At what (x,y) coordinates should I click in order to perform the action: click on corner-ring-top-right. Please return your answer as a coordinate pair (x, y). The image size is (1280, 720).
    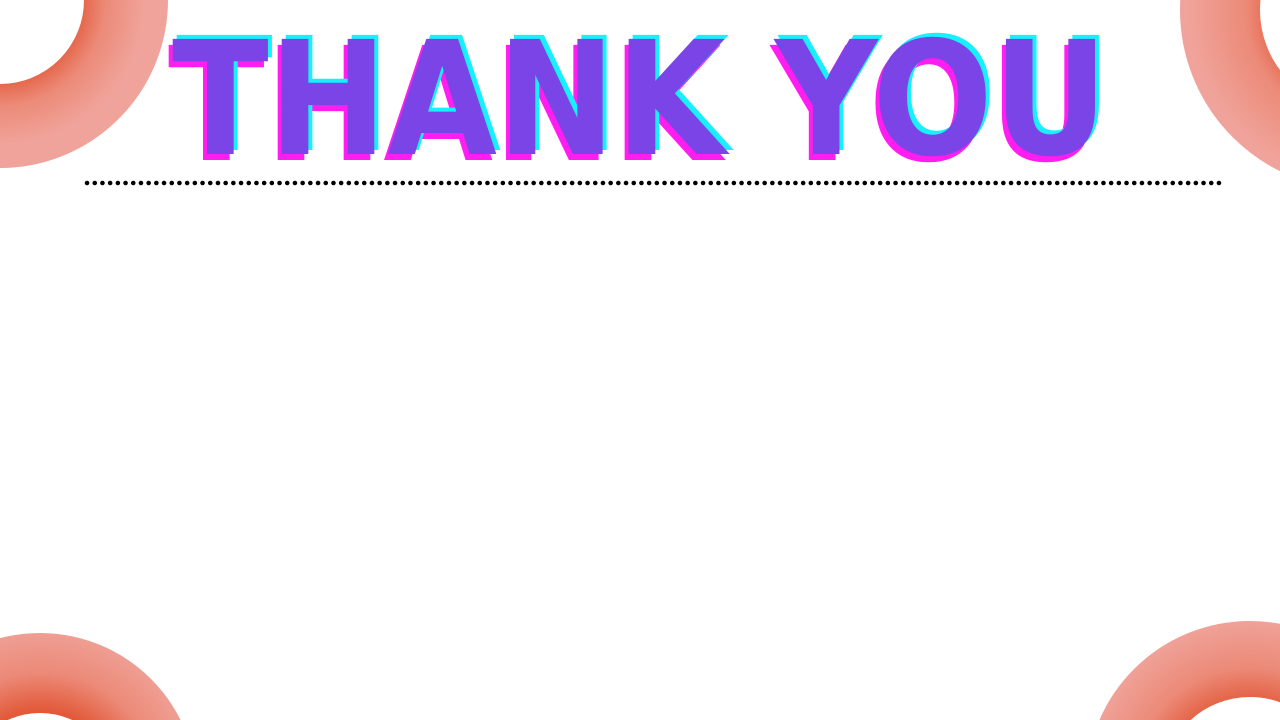
    Looking at the image, I should click on (1230, 86).